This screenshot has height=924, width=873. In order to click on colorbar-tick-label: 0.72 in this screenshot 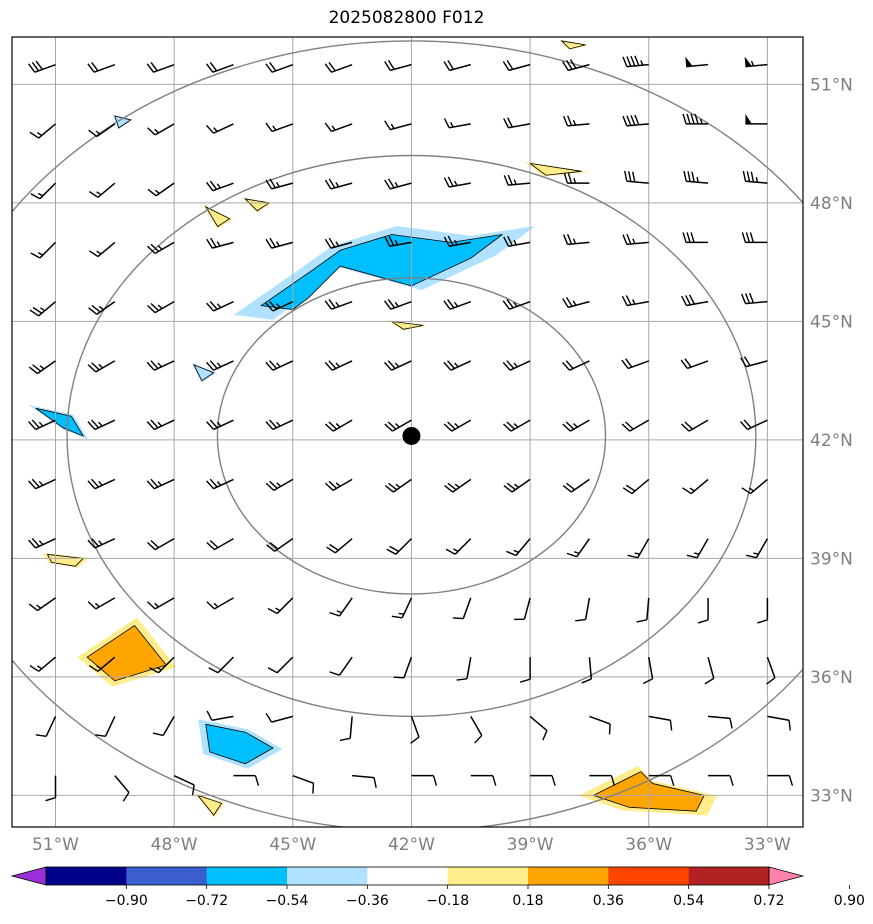, I will do `click(768, 901)`.